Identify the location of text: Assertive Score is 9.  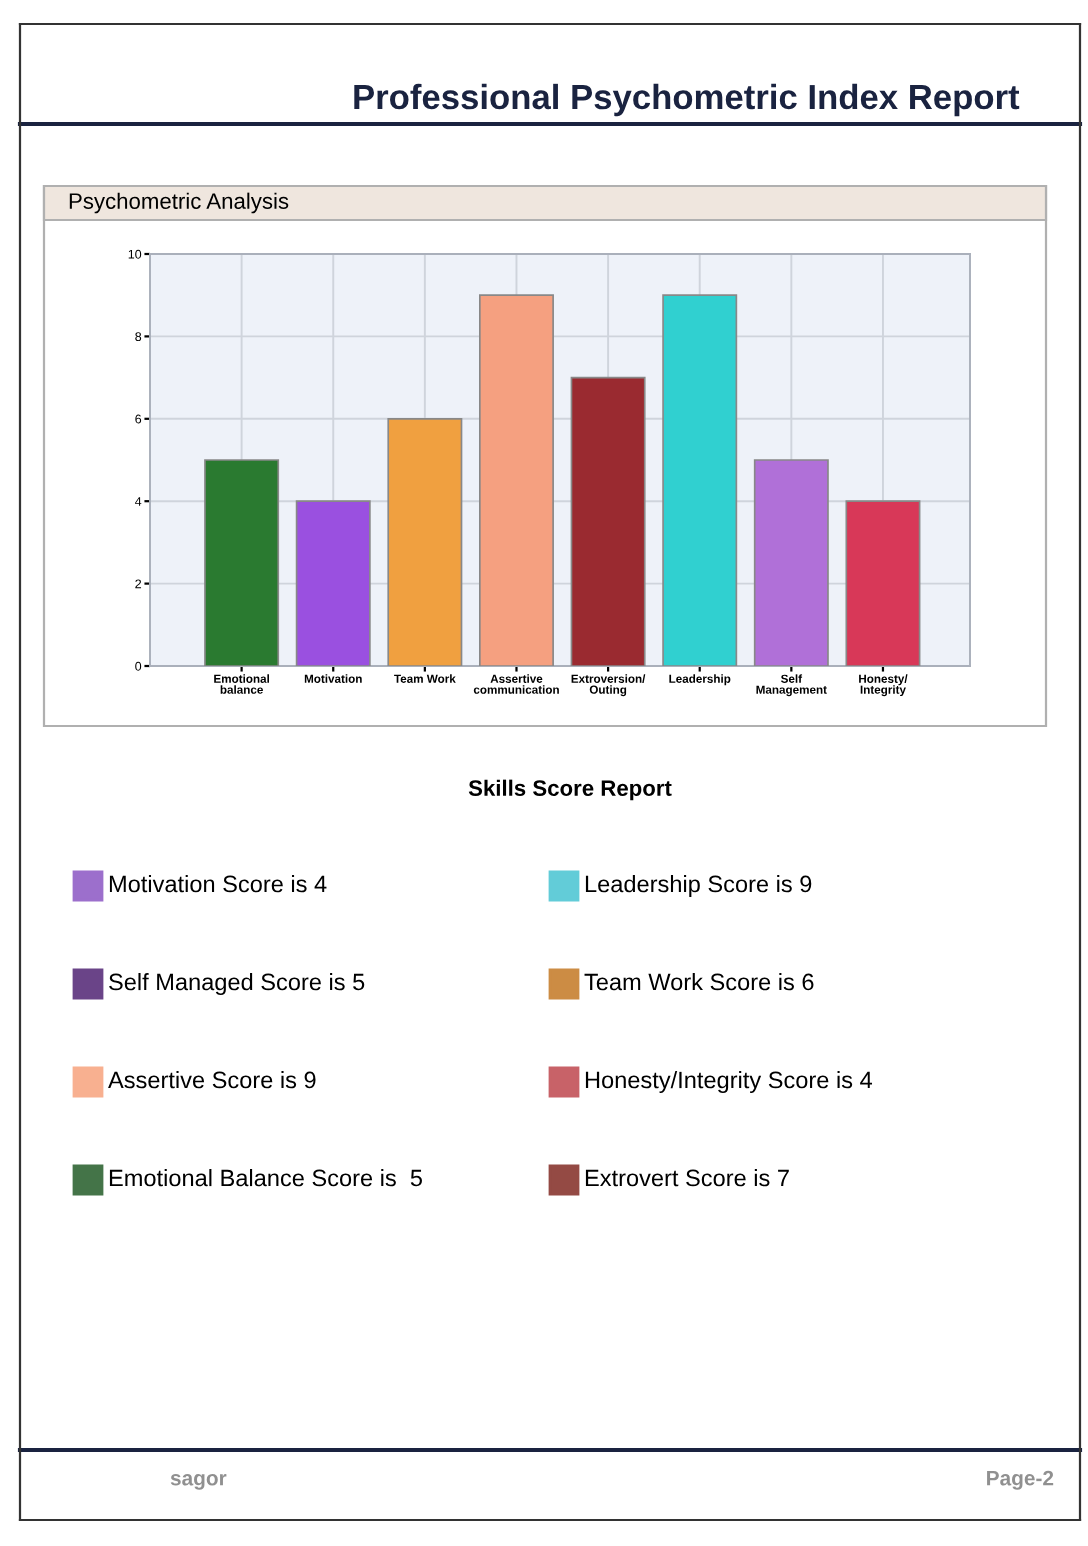
(212, 1079).